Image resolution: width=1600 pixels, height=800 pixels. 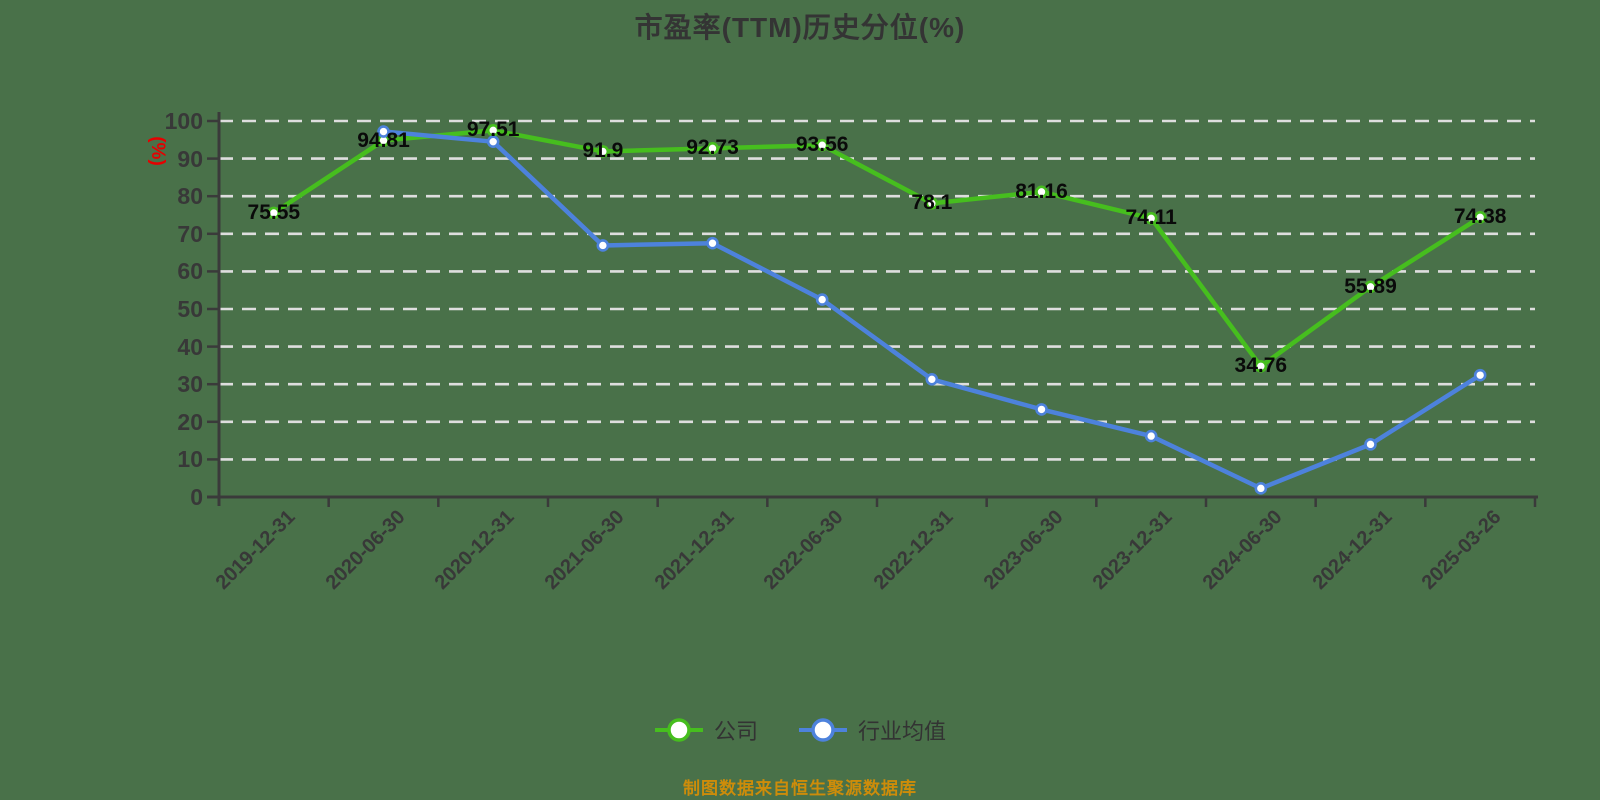 What do you see at coordinates (190, 346) in the screenshot?
I see `y-tick-label: 40` at bounding box center [190, 346].